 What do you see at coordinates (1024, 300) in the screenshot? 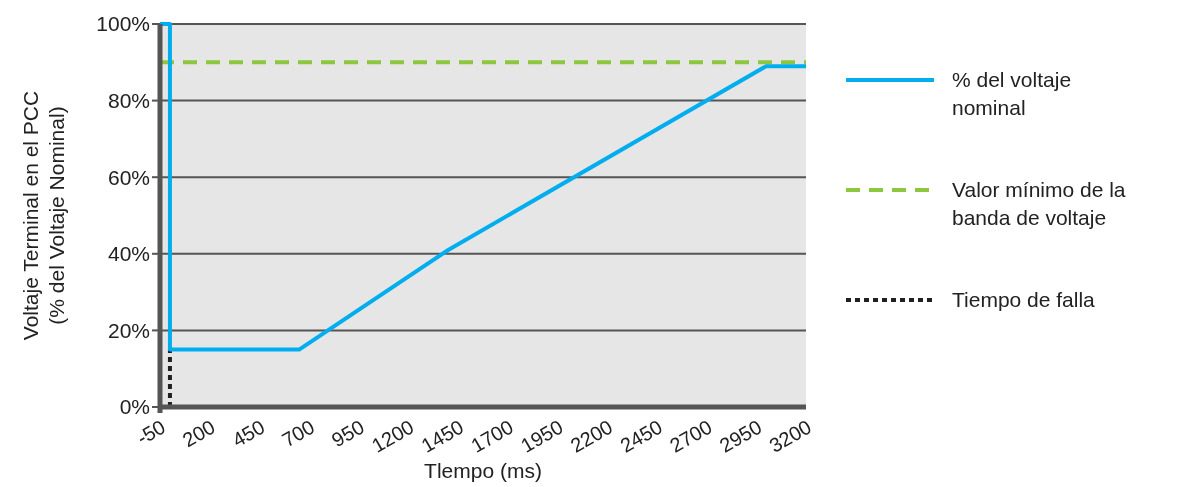
I see `legend-label: Tiempo de falla` at bounding box center [1024, 300].